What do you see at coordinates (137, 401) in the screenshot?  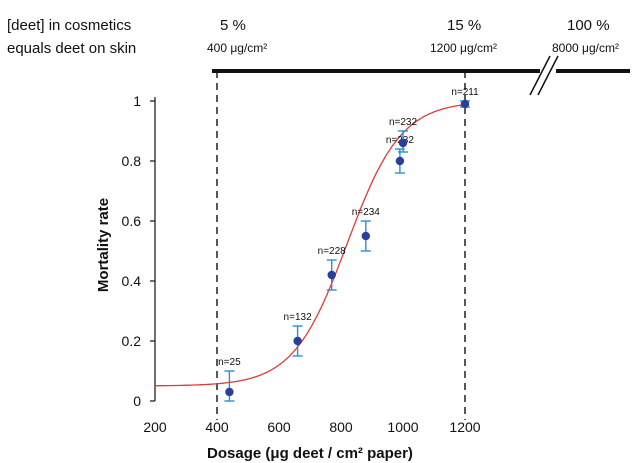 I see `y-tick-label: 0` at bounding box center [137, 401].